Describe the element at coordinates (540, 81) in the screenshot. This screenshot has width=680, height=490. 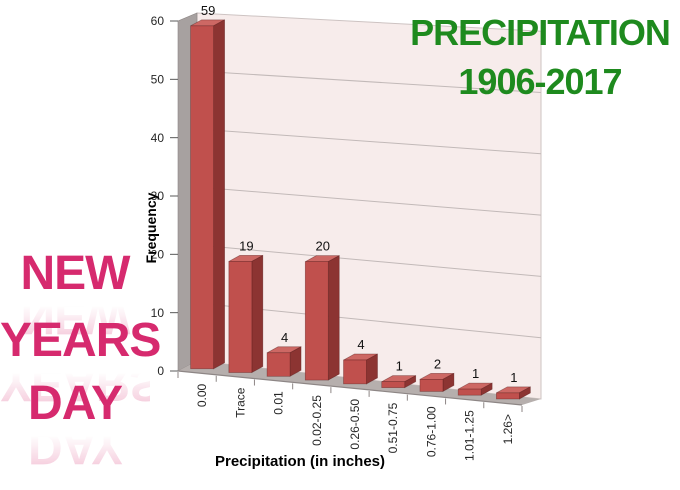
I see `chart-title-line2: 1906-2017` at that location.